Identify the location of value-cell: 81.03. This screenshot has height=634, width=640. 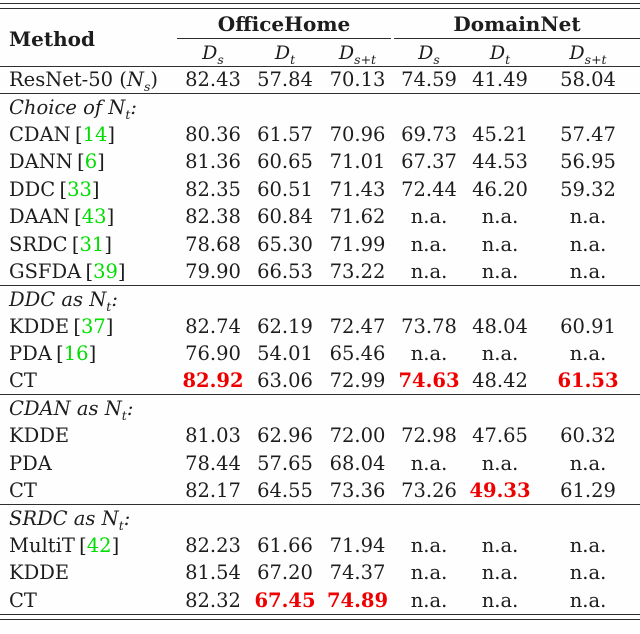
(213, 436).